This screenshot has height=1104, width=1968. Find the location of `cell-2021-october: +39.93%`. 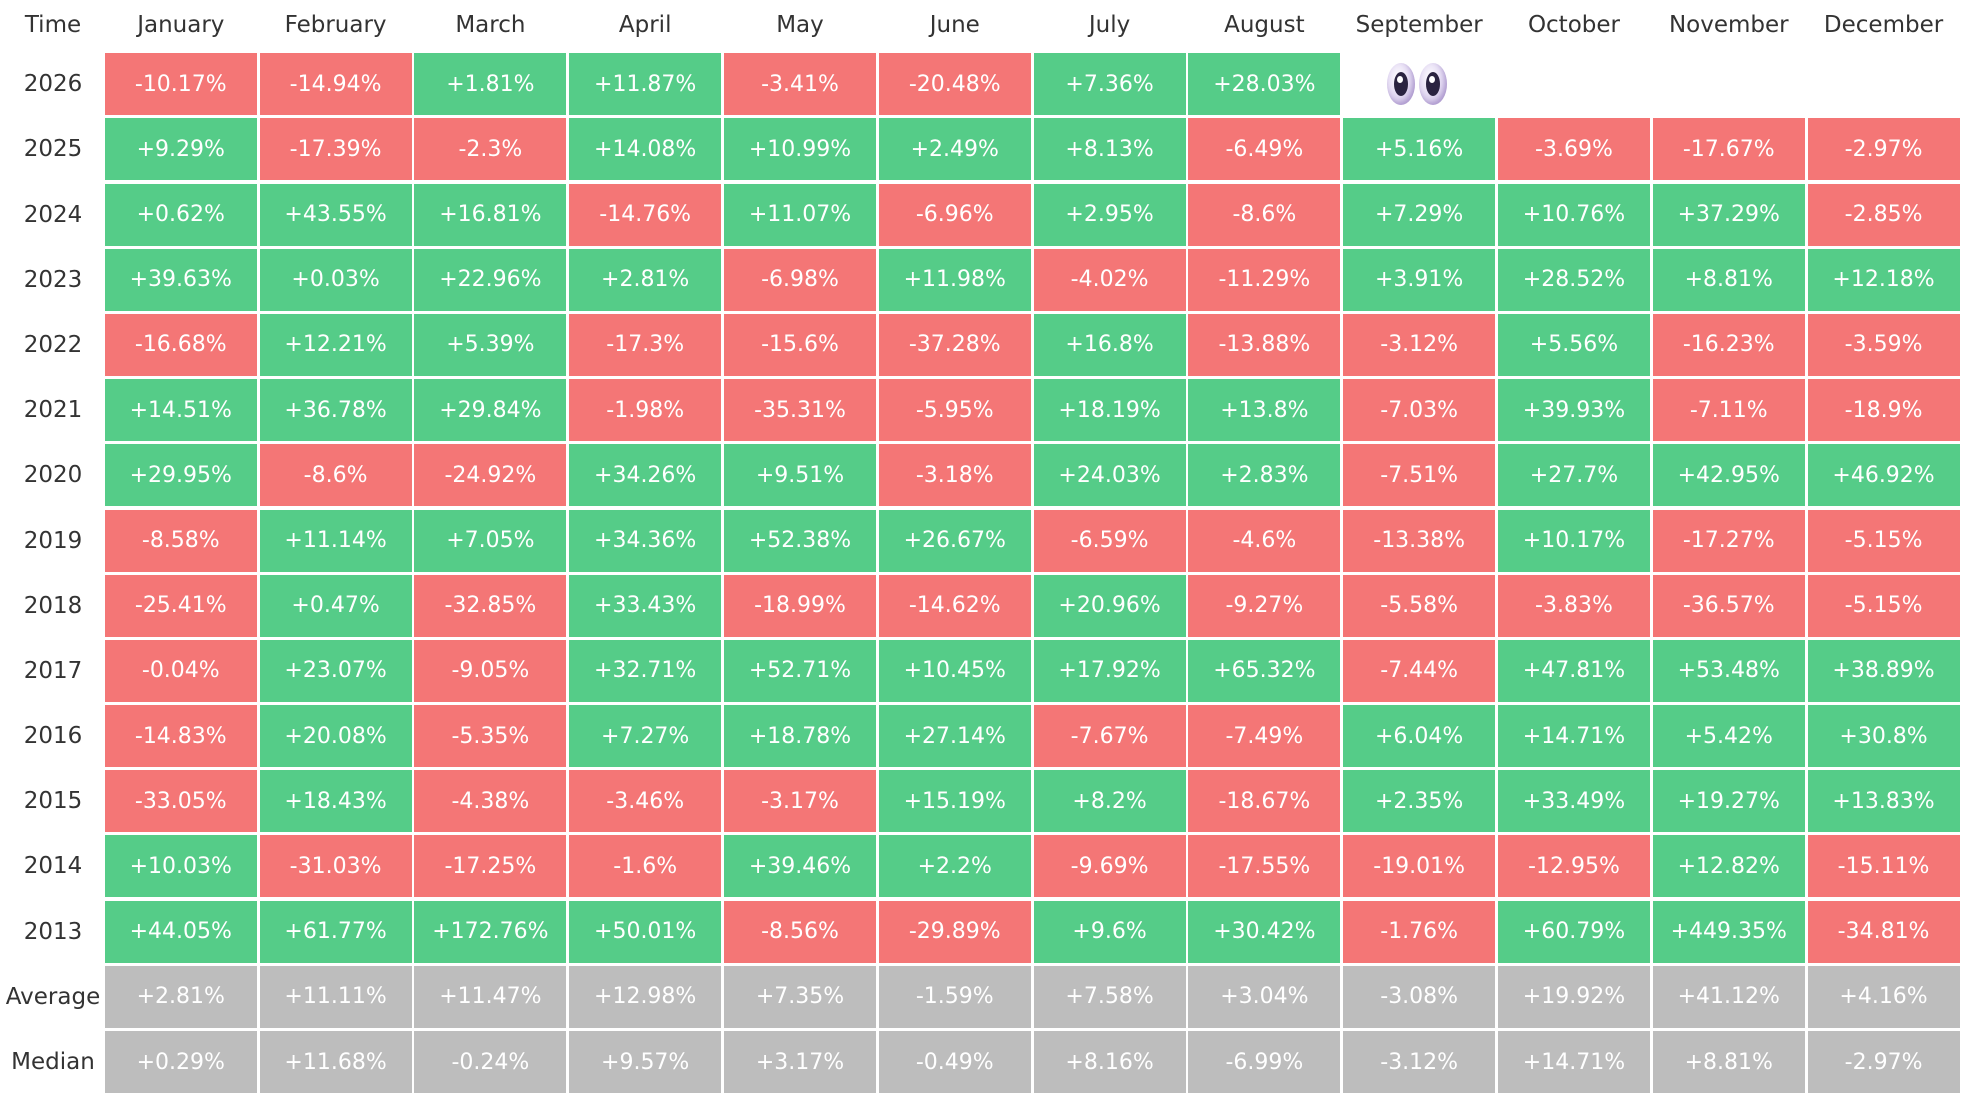

cell-2021-october: +39.93% is located at coordinates (1573, 410).